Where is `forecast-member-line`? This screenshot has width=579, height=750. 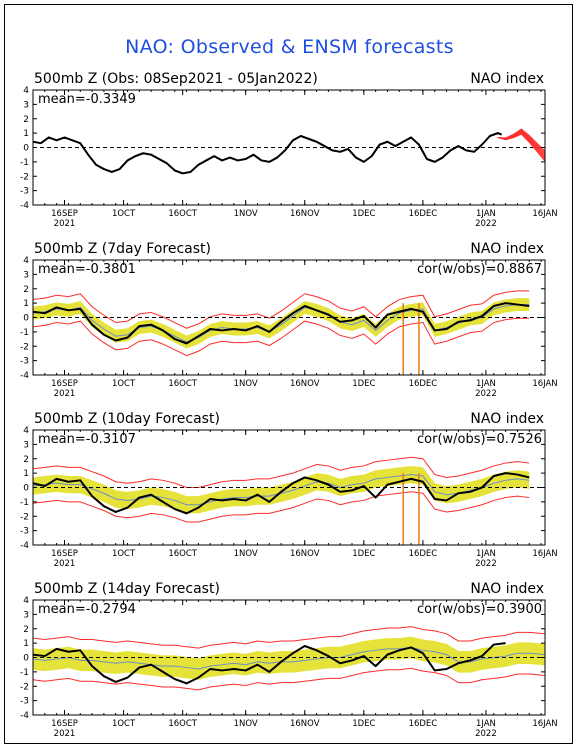
forecast-member-line is located at coordinates (521, 140).